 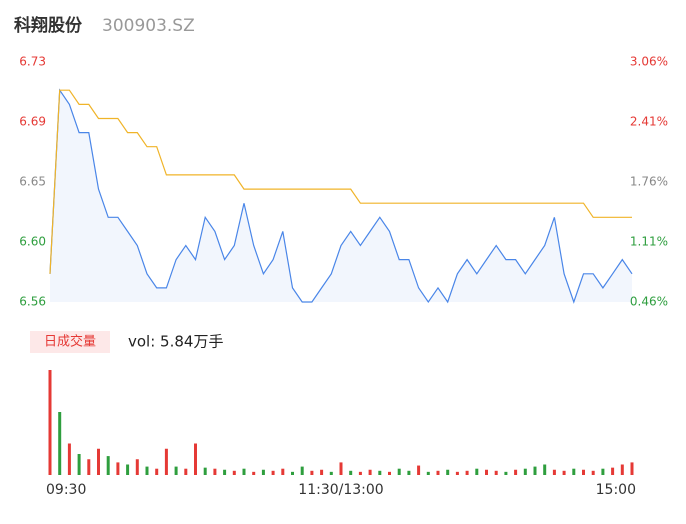 I want to click on y2-tick-label: 1.11%, so click(x=649, y=242).